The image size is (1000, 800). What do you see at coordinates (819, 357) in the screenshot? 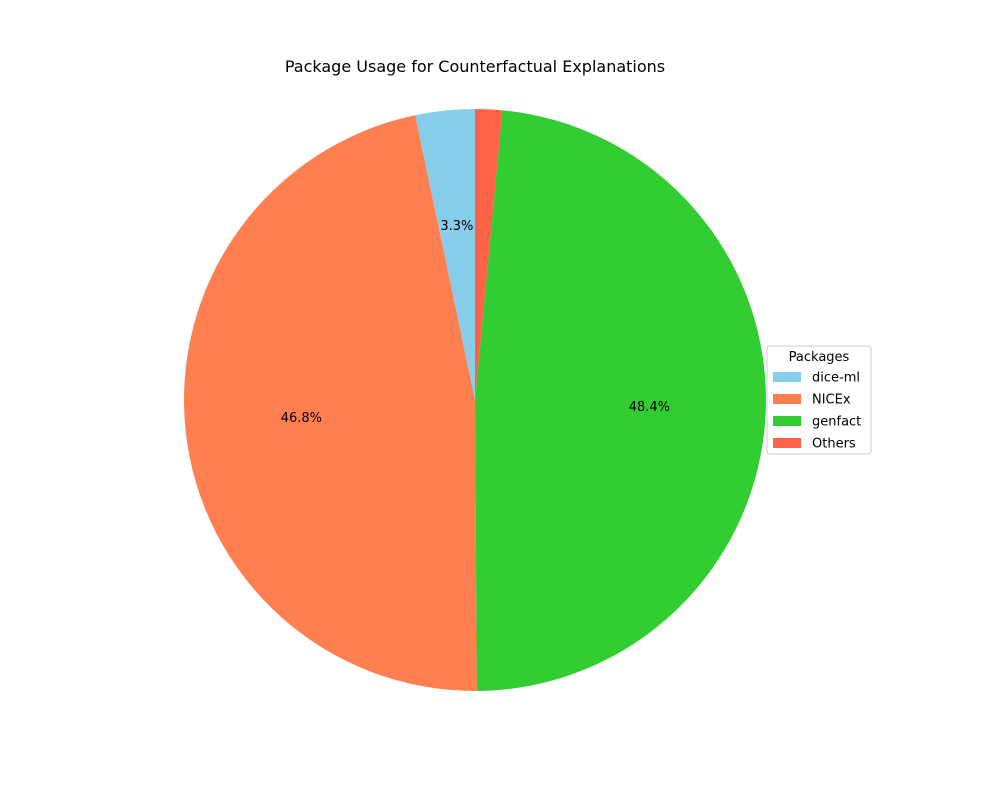
I see `legend-title: Packages` at bounding box center [819, 357].